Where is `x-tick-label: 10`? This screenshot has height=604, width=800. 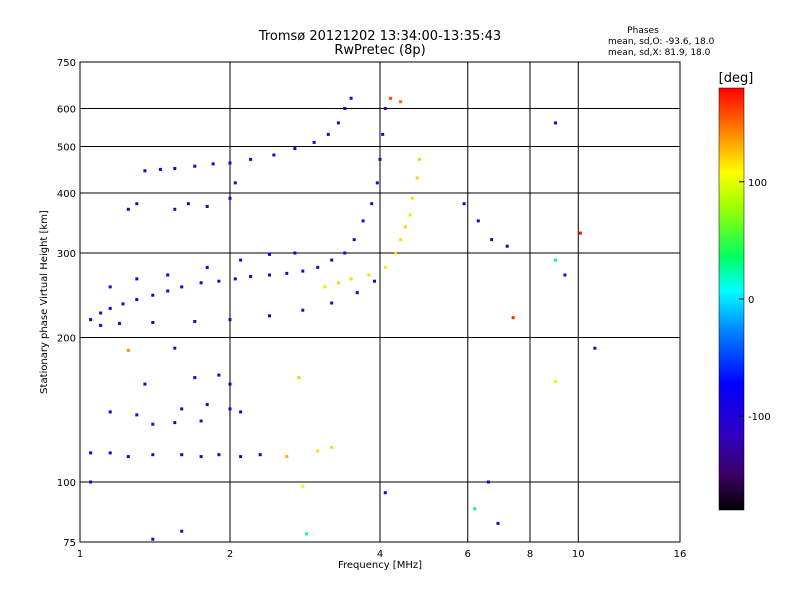 x-tick-label: 10 is located at coordinates (578, 554).